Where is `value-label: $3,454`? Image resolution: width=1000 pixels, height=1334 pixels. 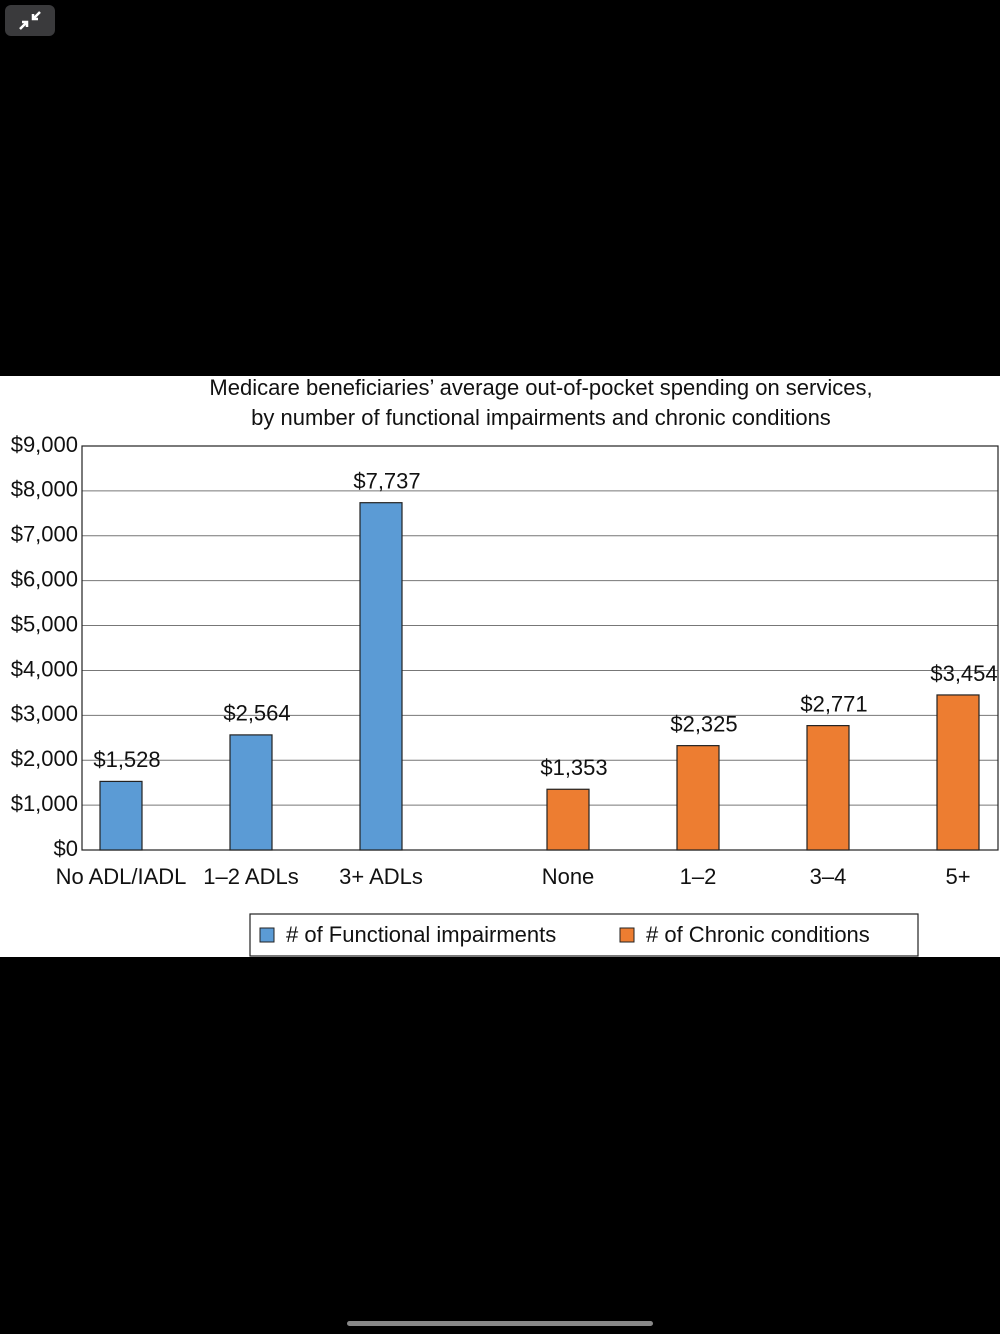 value-label: $3,454 is located at coordinates (963, 673).